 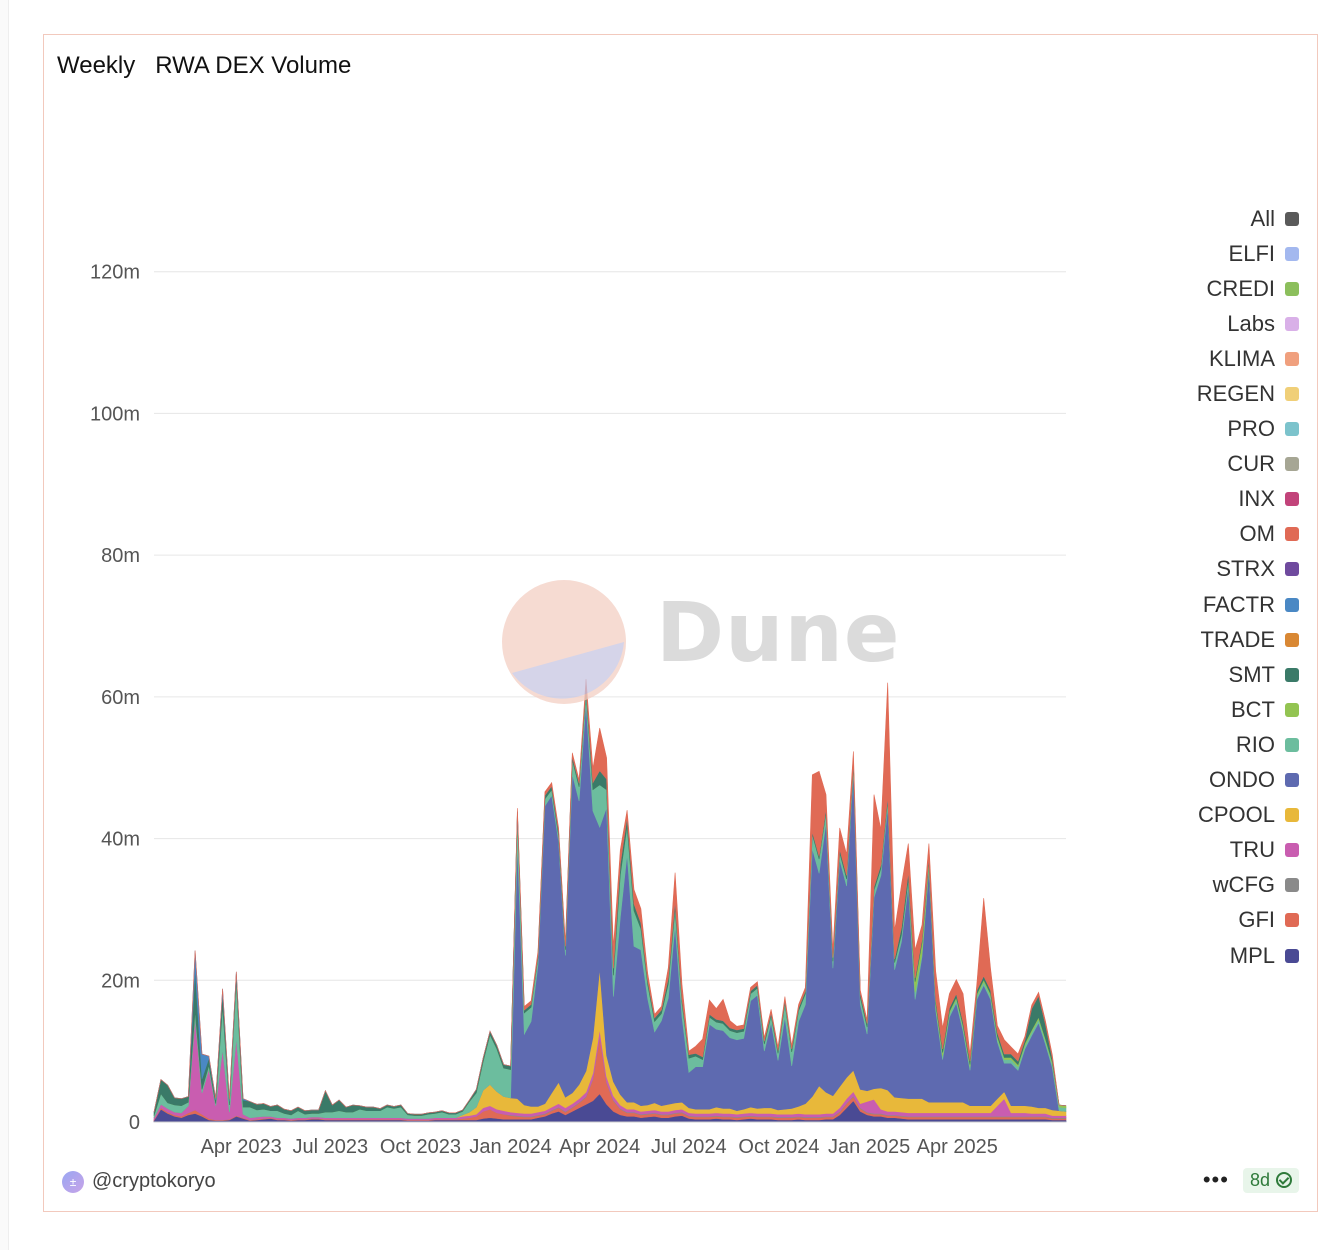 What do you see at coordinates (241, 1147) in the screenshot?
I see `x-tick-label: Apr 2023` at bounding box center [241, 1147].